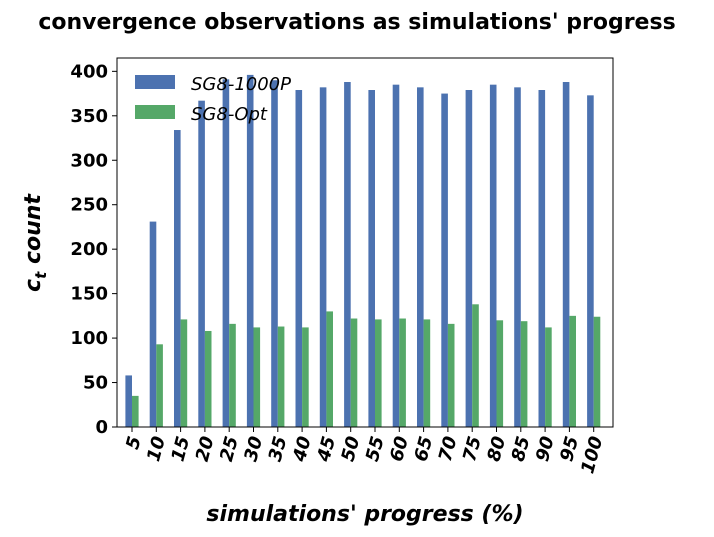 This screenshot has width=714, height=537. Describe the element at coordinates (375, 449) in the screenshot. I see `x-tick-label-55: 55` at that location.